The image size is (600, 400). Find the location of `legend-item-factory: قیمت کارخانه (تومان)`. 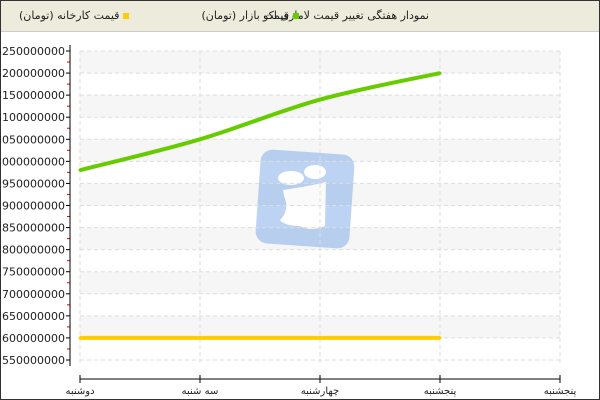

legend-item-factory: قیمت کارخانه (تومان) is located at coordinates (74, 15).